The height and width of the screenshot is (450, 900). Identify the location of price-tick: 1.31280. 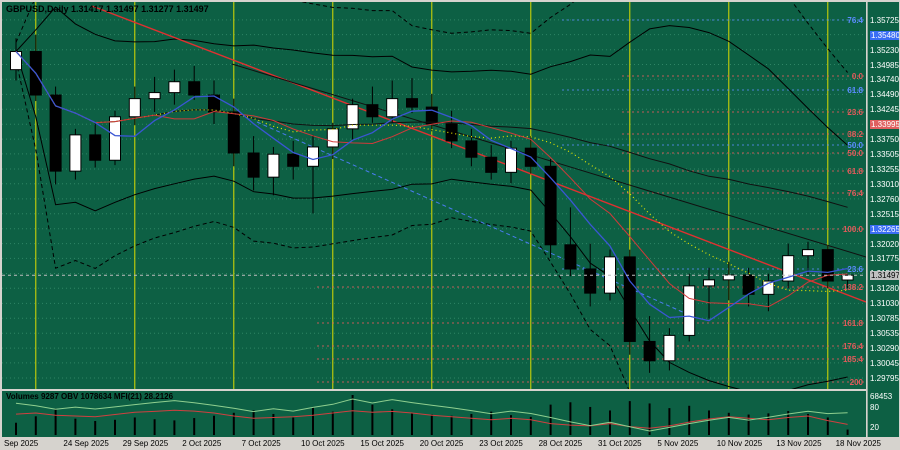
(884, 289).